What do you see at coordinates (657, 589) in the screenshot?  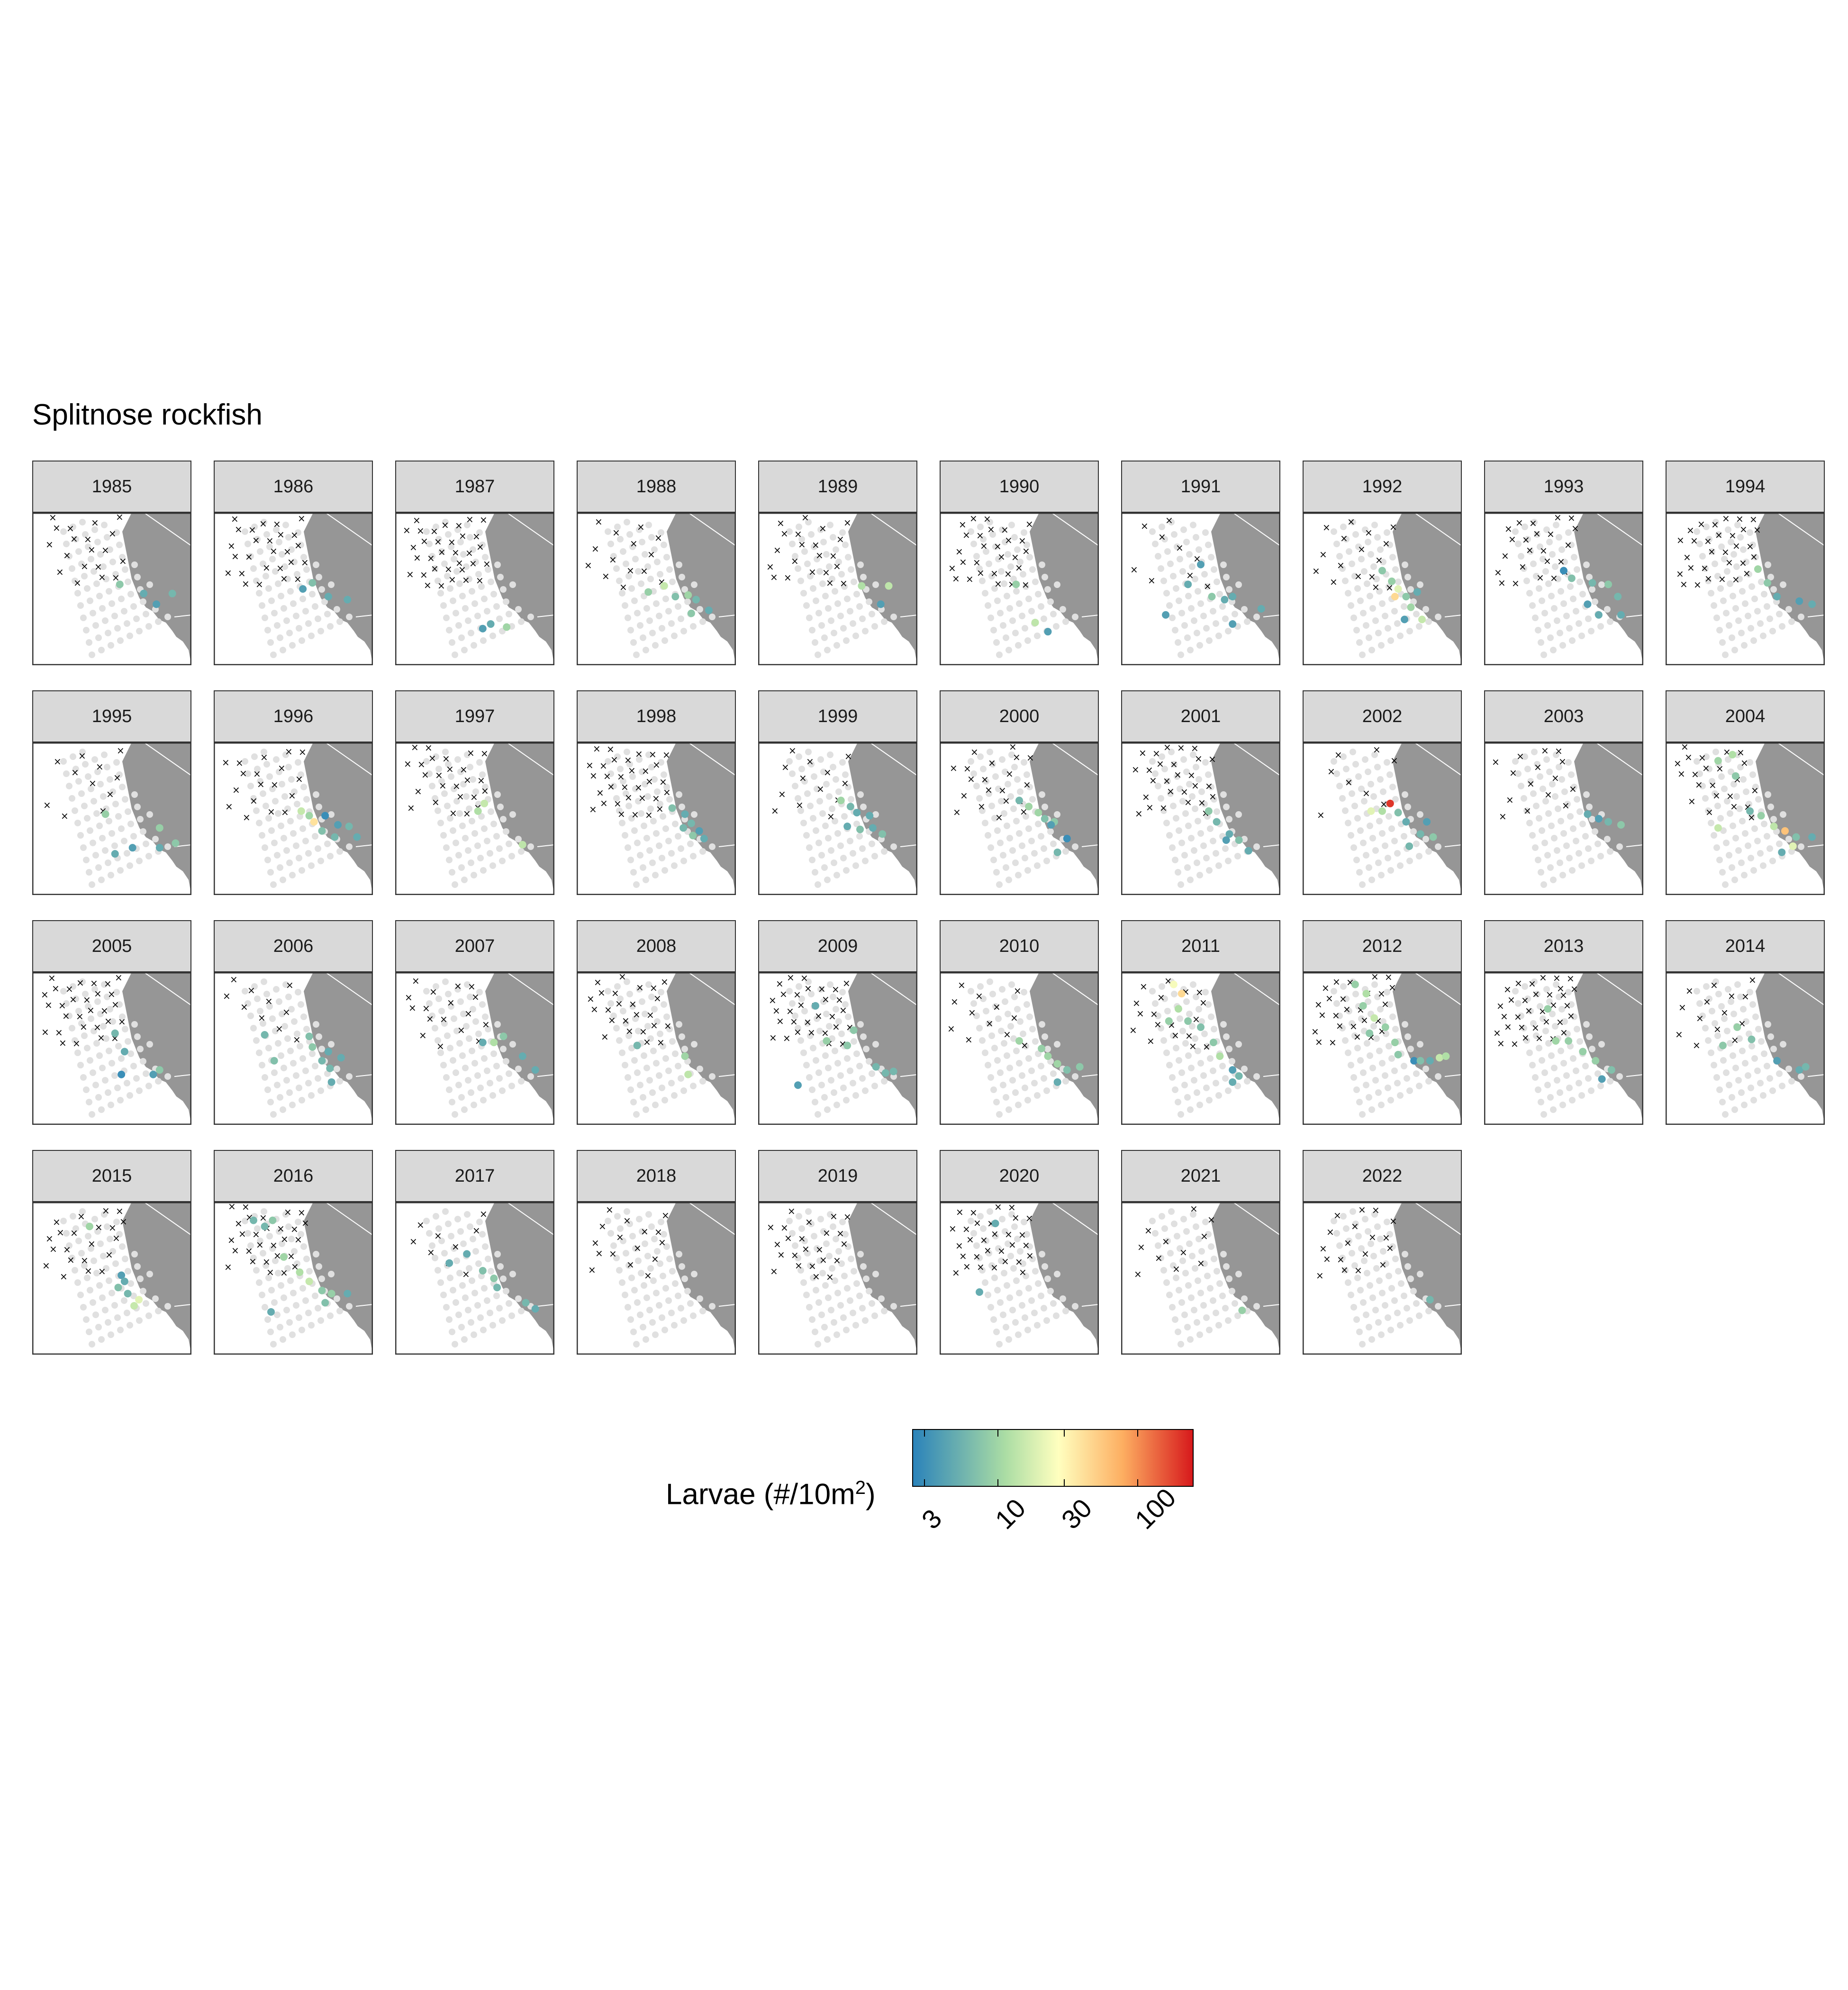 I see `map-svg: ××××××××××××××` at bounding box center [657, 589].